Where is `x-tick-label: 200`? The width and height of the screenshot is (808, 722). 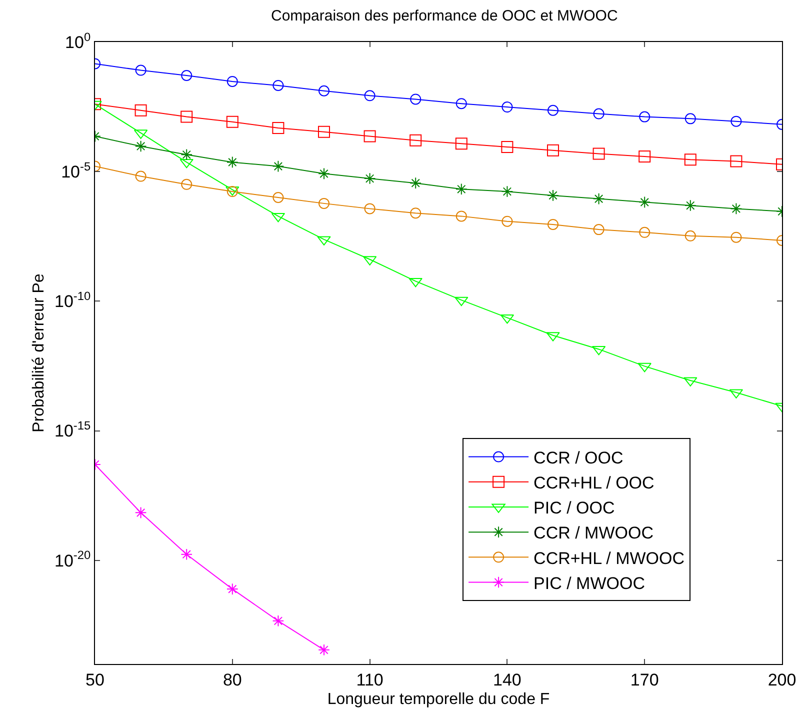
x-tick-label: 200 is located at coordinates (782, 680).